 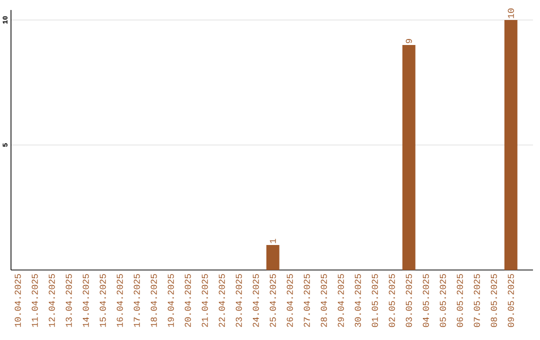 What do you see at coordinates (51, 300) in the screenshot?
I see `x-tick-label: 12.04.2025` at bounding box center [51, 300].